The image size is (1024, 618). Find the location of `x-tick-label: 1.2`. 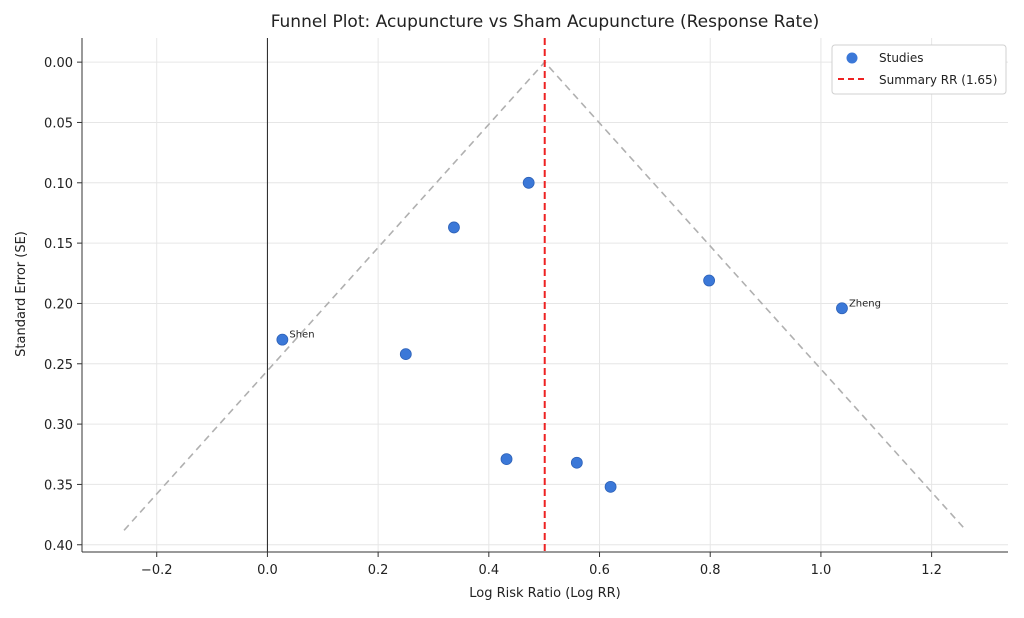

x-tick-label: 1.2 is located at coordinates (931, 570).